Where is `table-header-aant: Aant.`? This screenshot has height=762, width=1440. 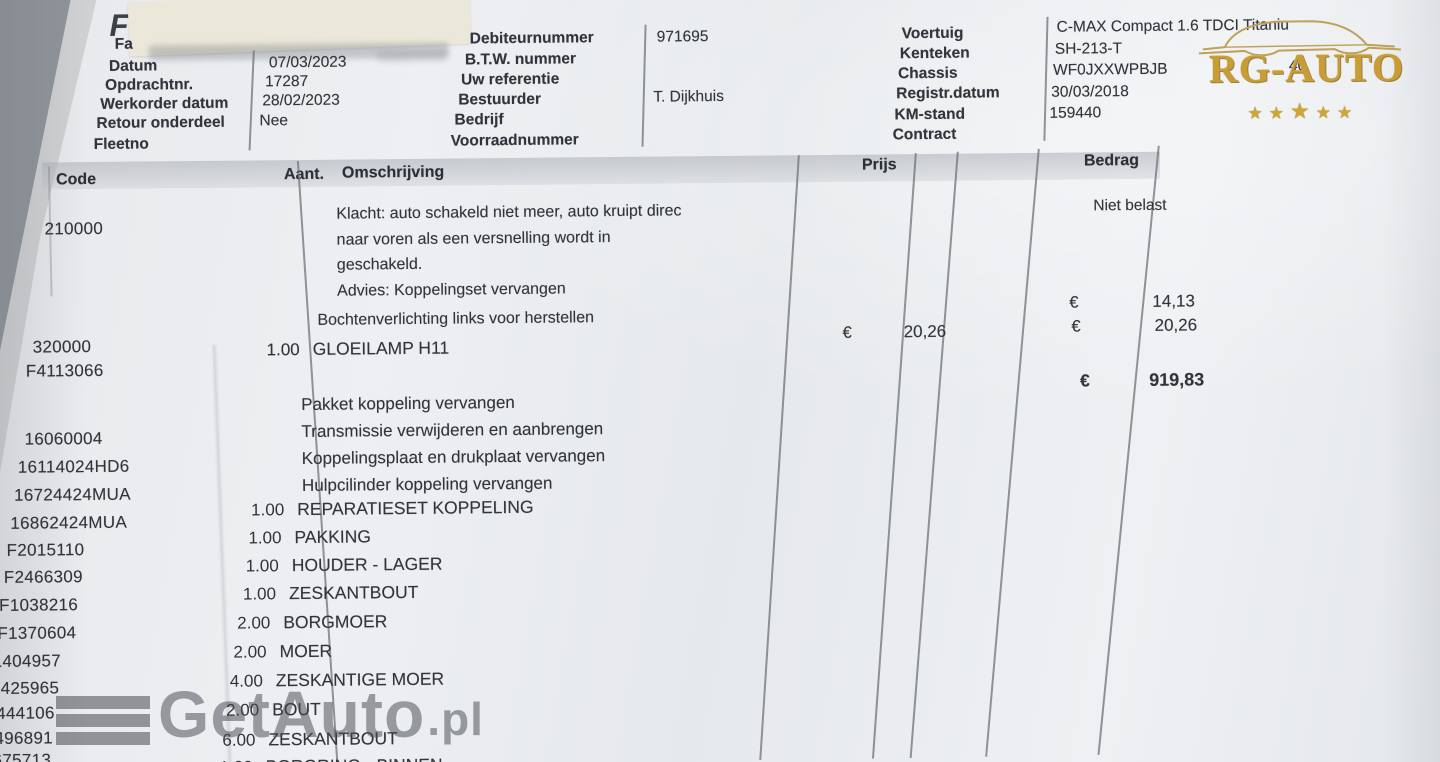
table-header-aant: Aant. is located at coordinates (304, 174).